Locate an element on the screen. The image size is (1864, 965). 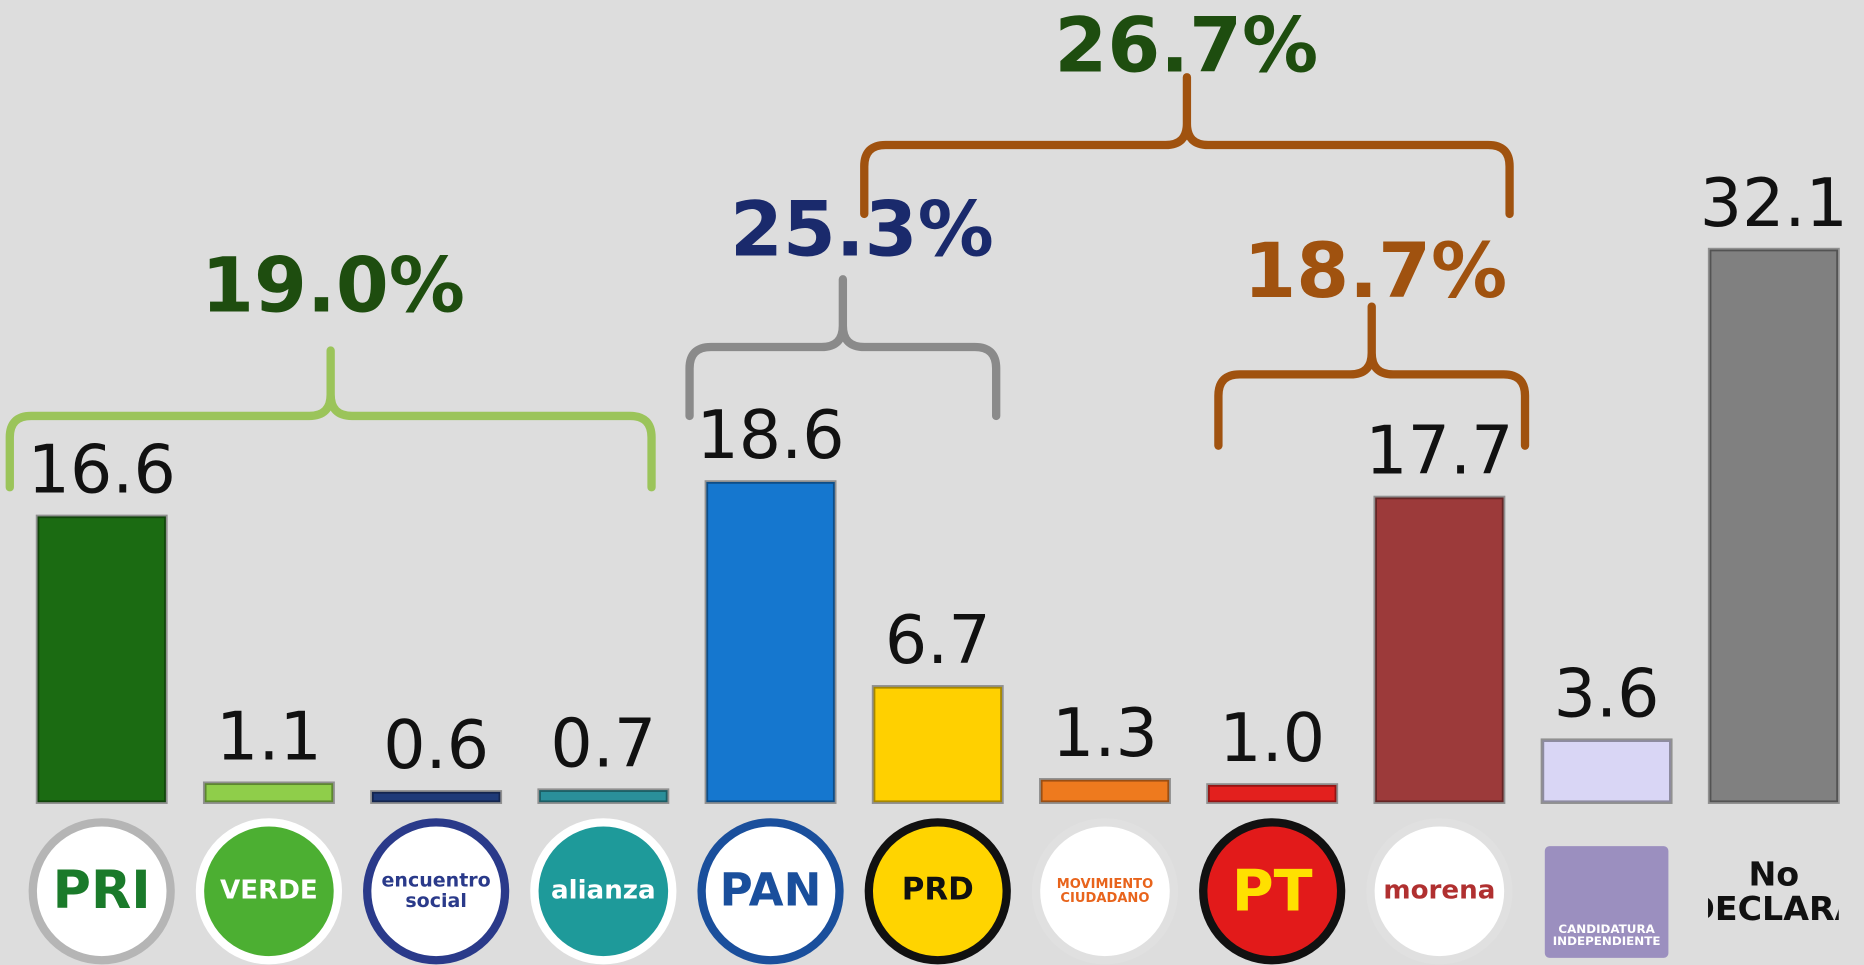
data-label: 0.7 is located at coordinates (603, 743).